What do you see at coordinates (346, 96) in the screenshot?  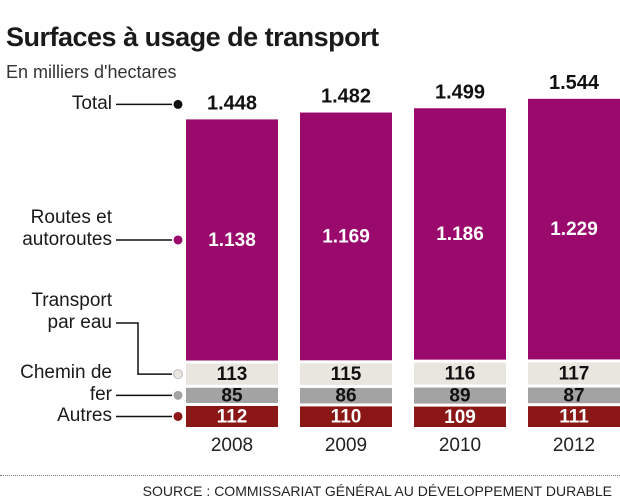 I see `total-label: 1.482` at bounding box center [346, 96].